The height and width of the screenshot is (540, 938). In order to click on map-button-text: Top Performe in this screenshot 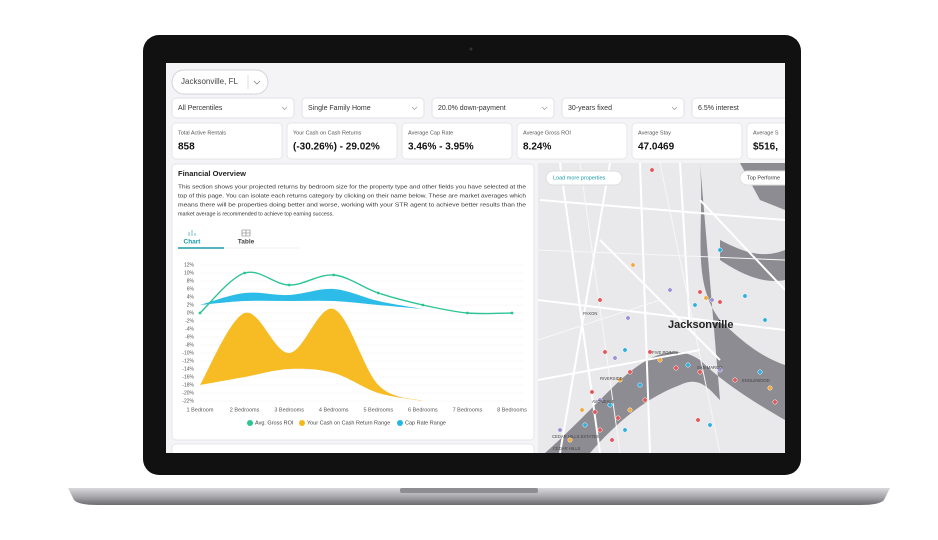, I will do `click(763, 178)`.